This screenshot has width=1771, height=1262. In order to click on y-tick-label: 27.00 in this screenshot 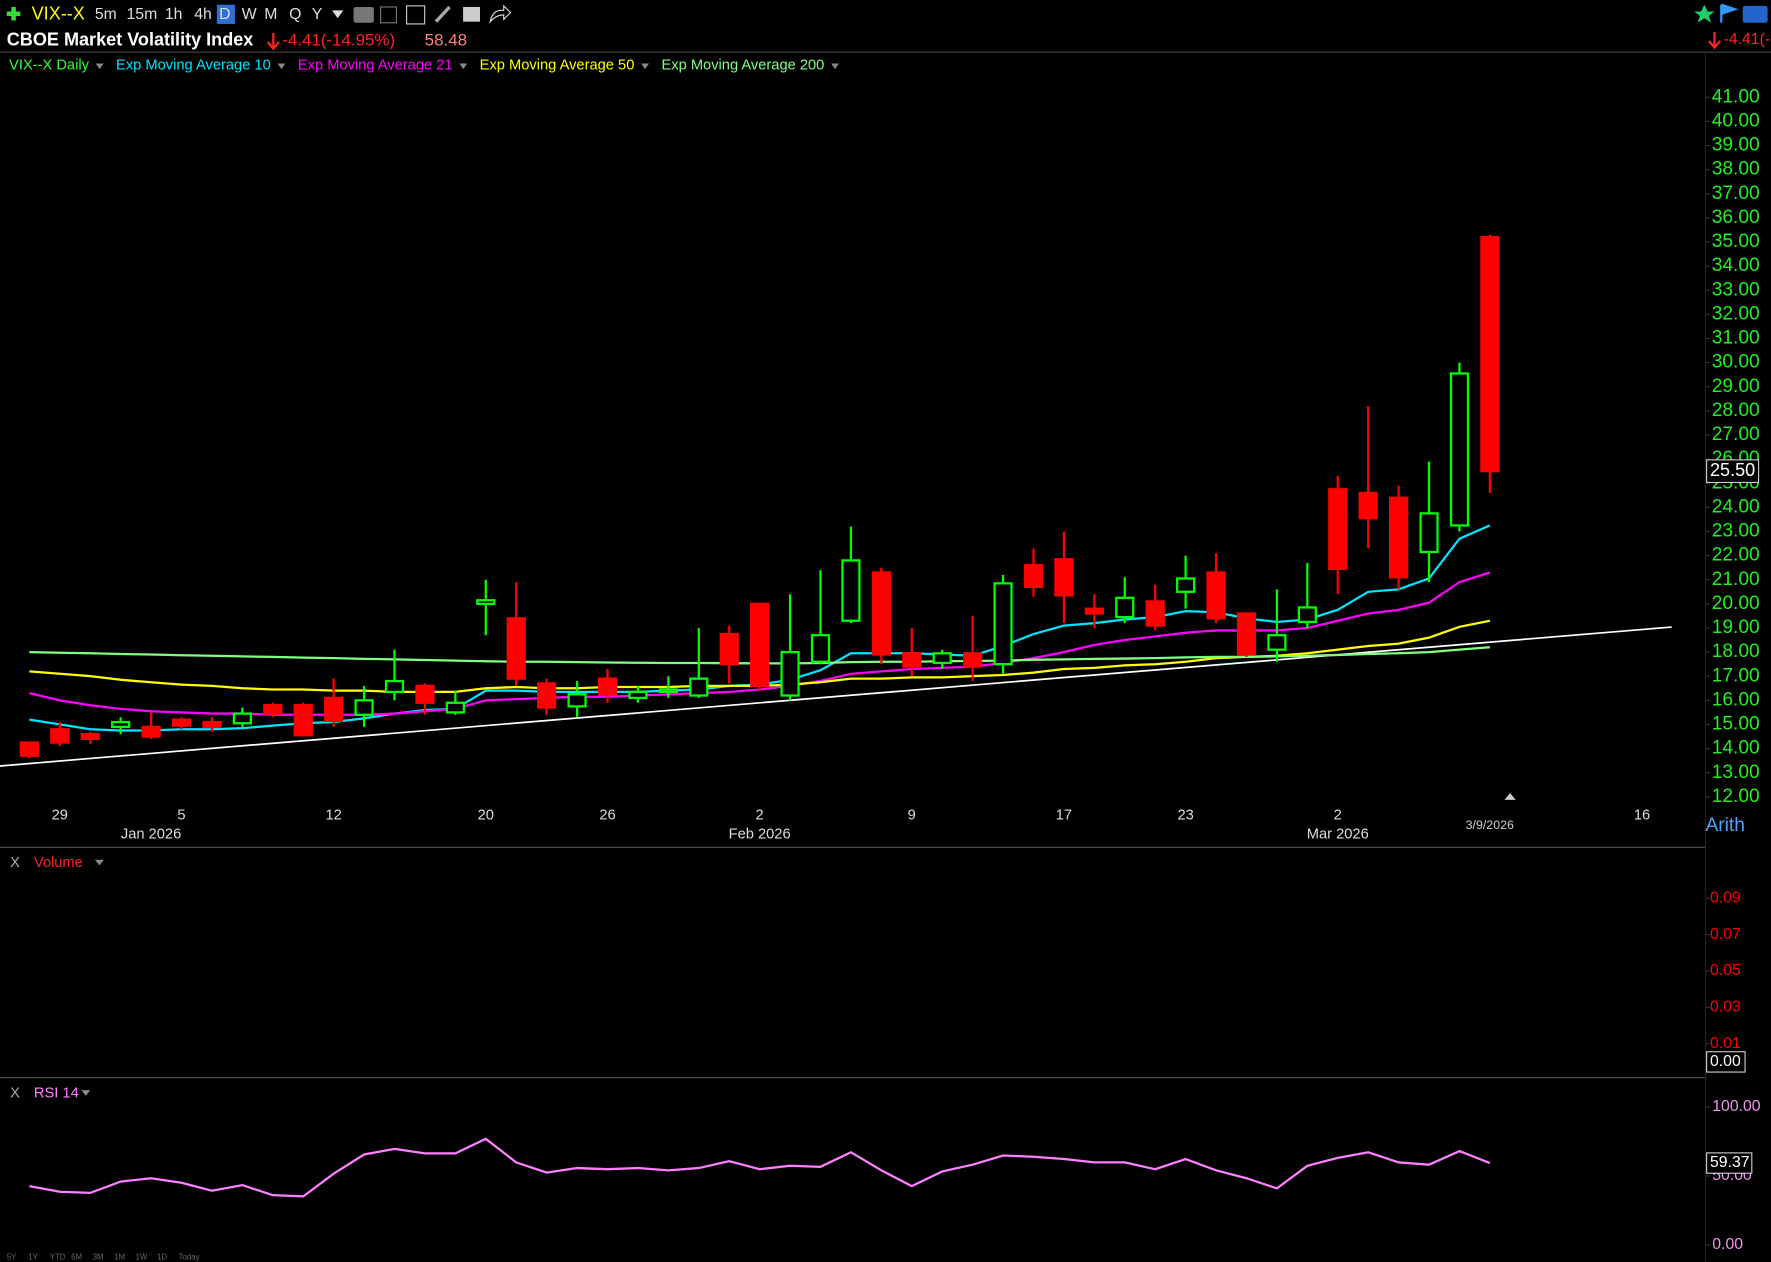, I will do `click(1736, 434)`.